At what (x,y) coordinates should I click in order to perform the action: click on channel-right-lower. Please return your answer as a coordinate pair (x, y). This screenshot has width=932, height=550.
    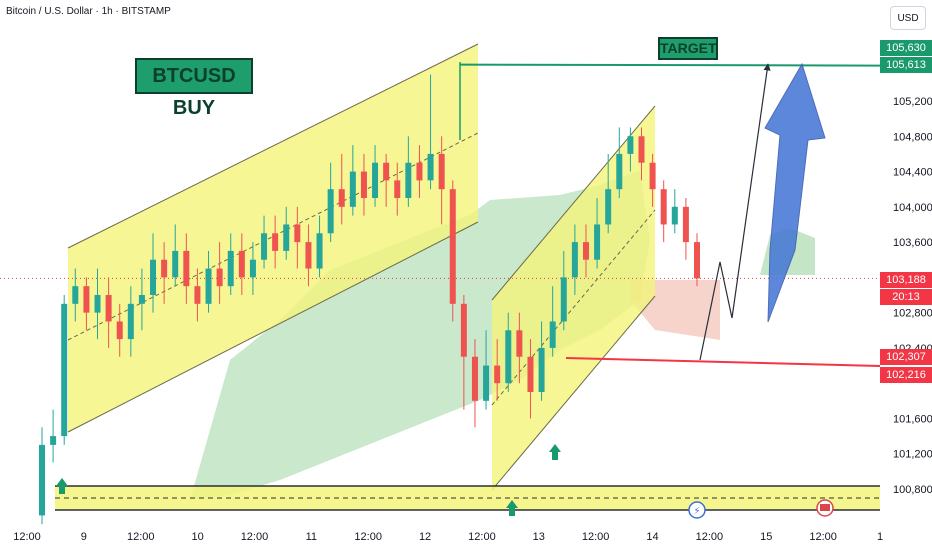
    Looking at the image, I should click on (573, 393).